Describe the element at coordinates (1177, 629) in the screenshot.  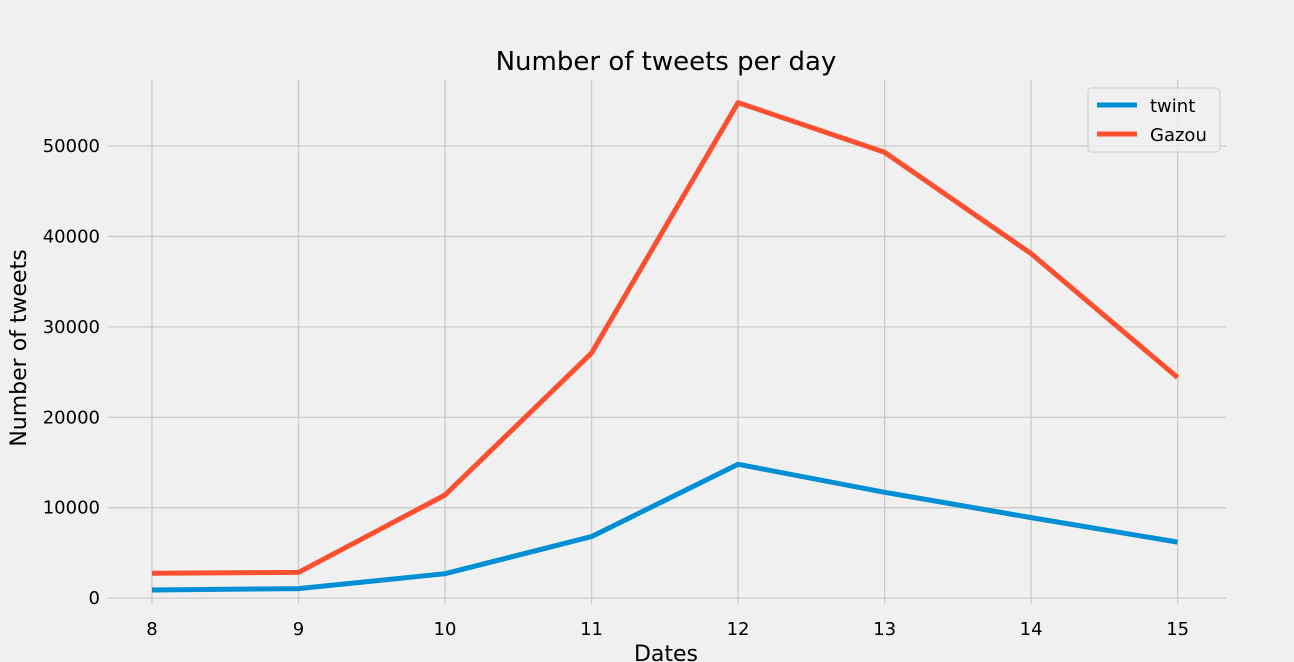
I see `x-tick-label: 15` at that location.